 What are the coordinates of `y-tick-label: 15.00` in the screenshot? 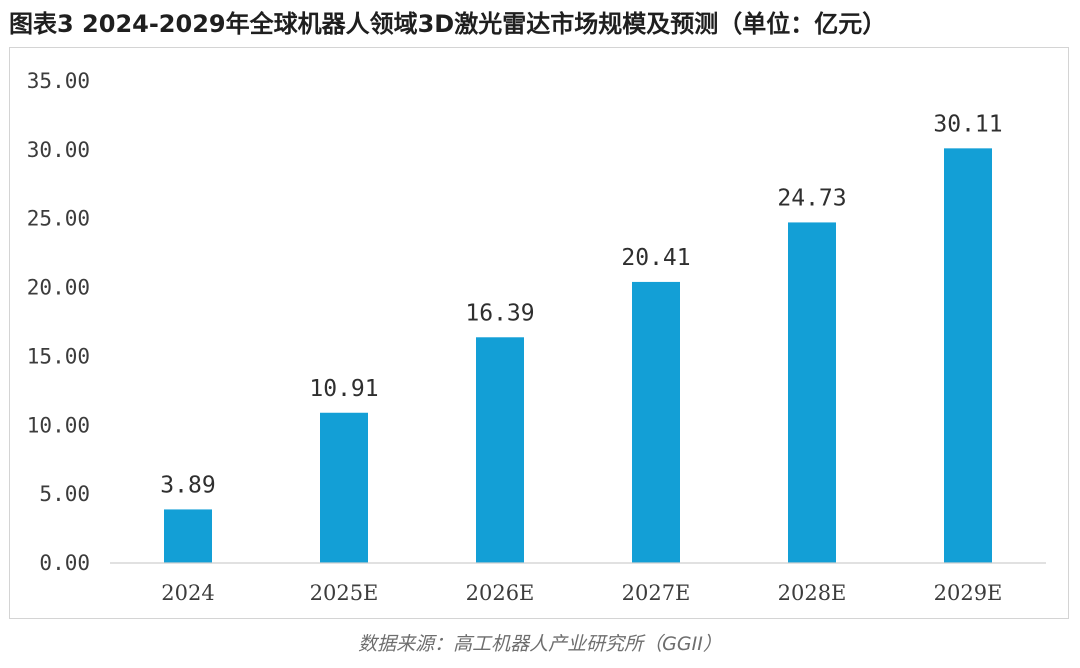 It's located at (58, 356).